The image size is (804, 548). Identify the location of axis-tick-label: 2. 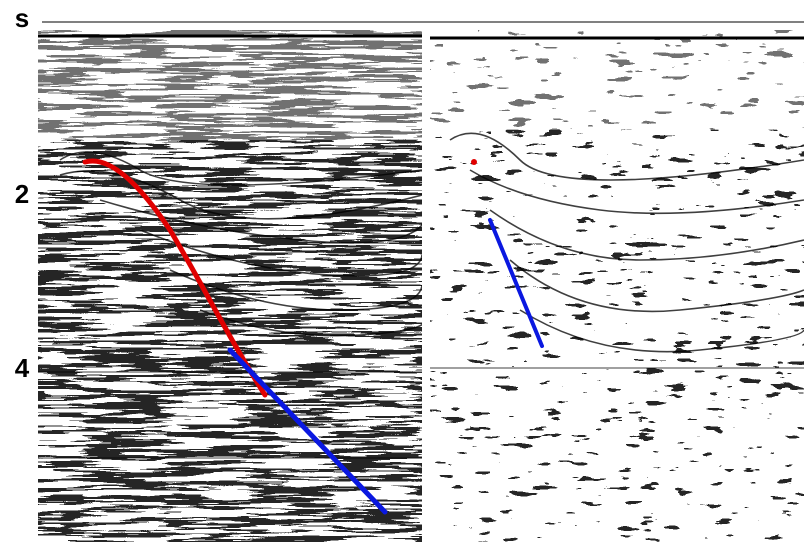
(22, 194).